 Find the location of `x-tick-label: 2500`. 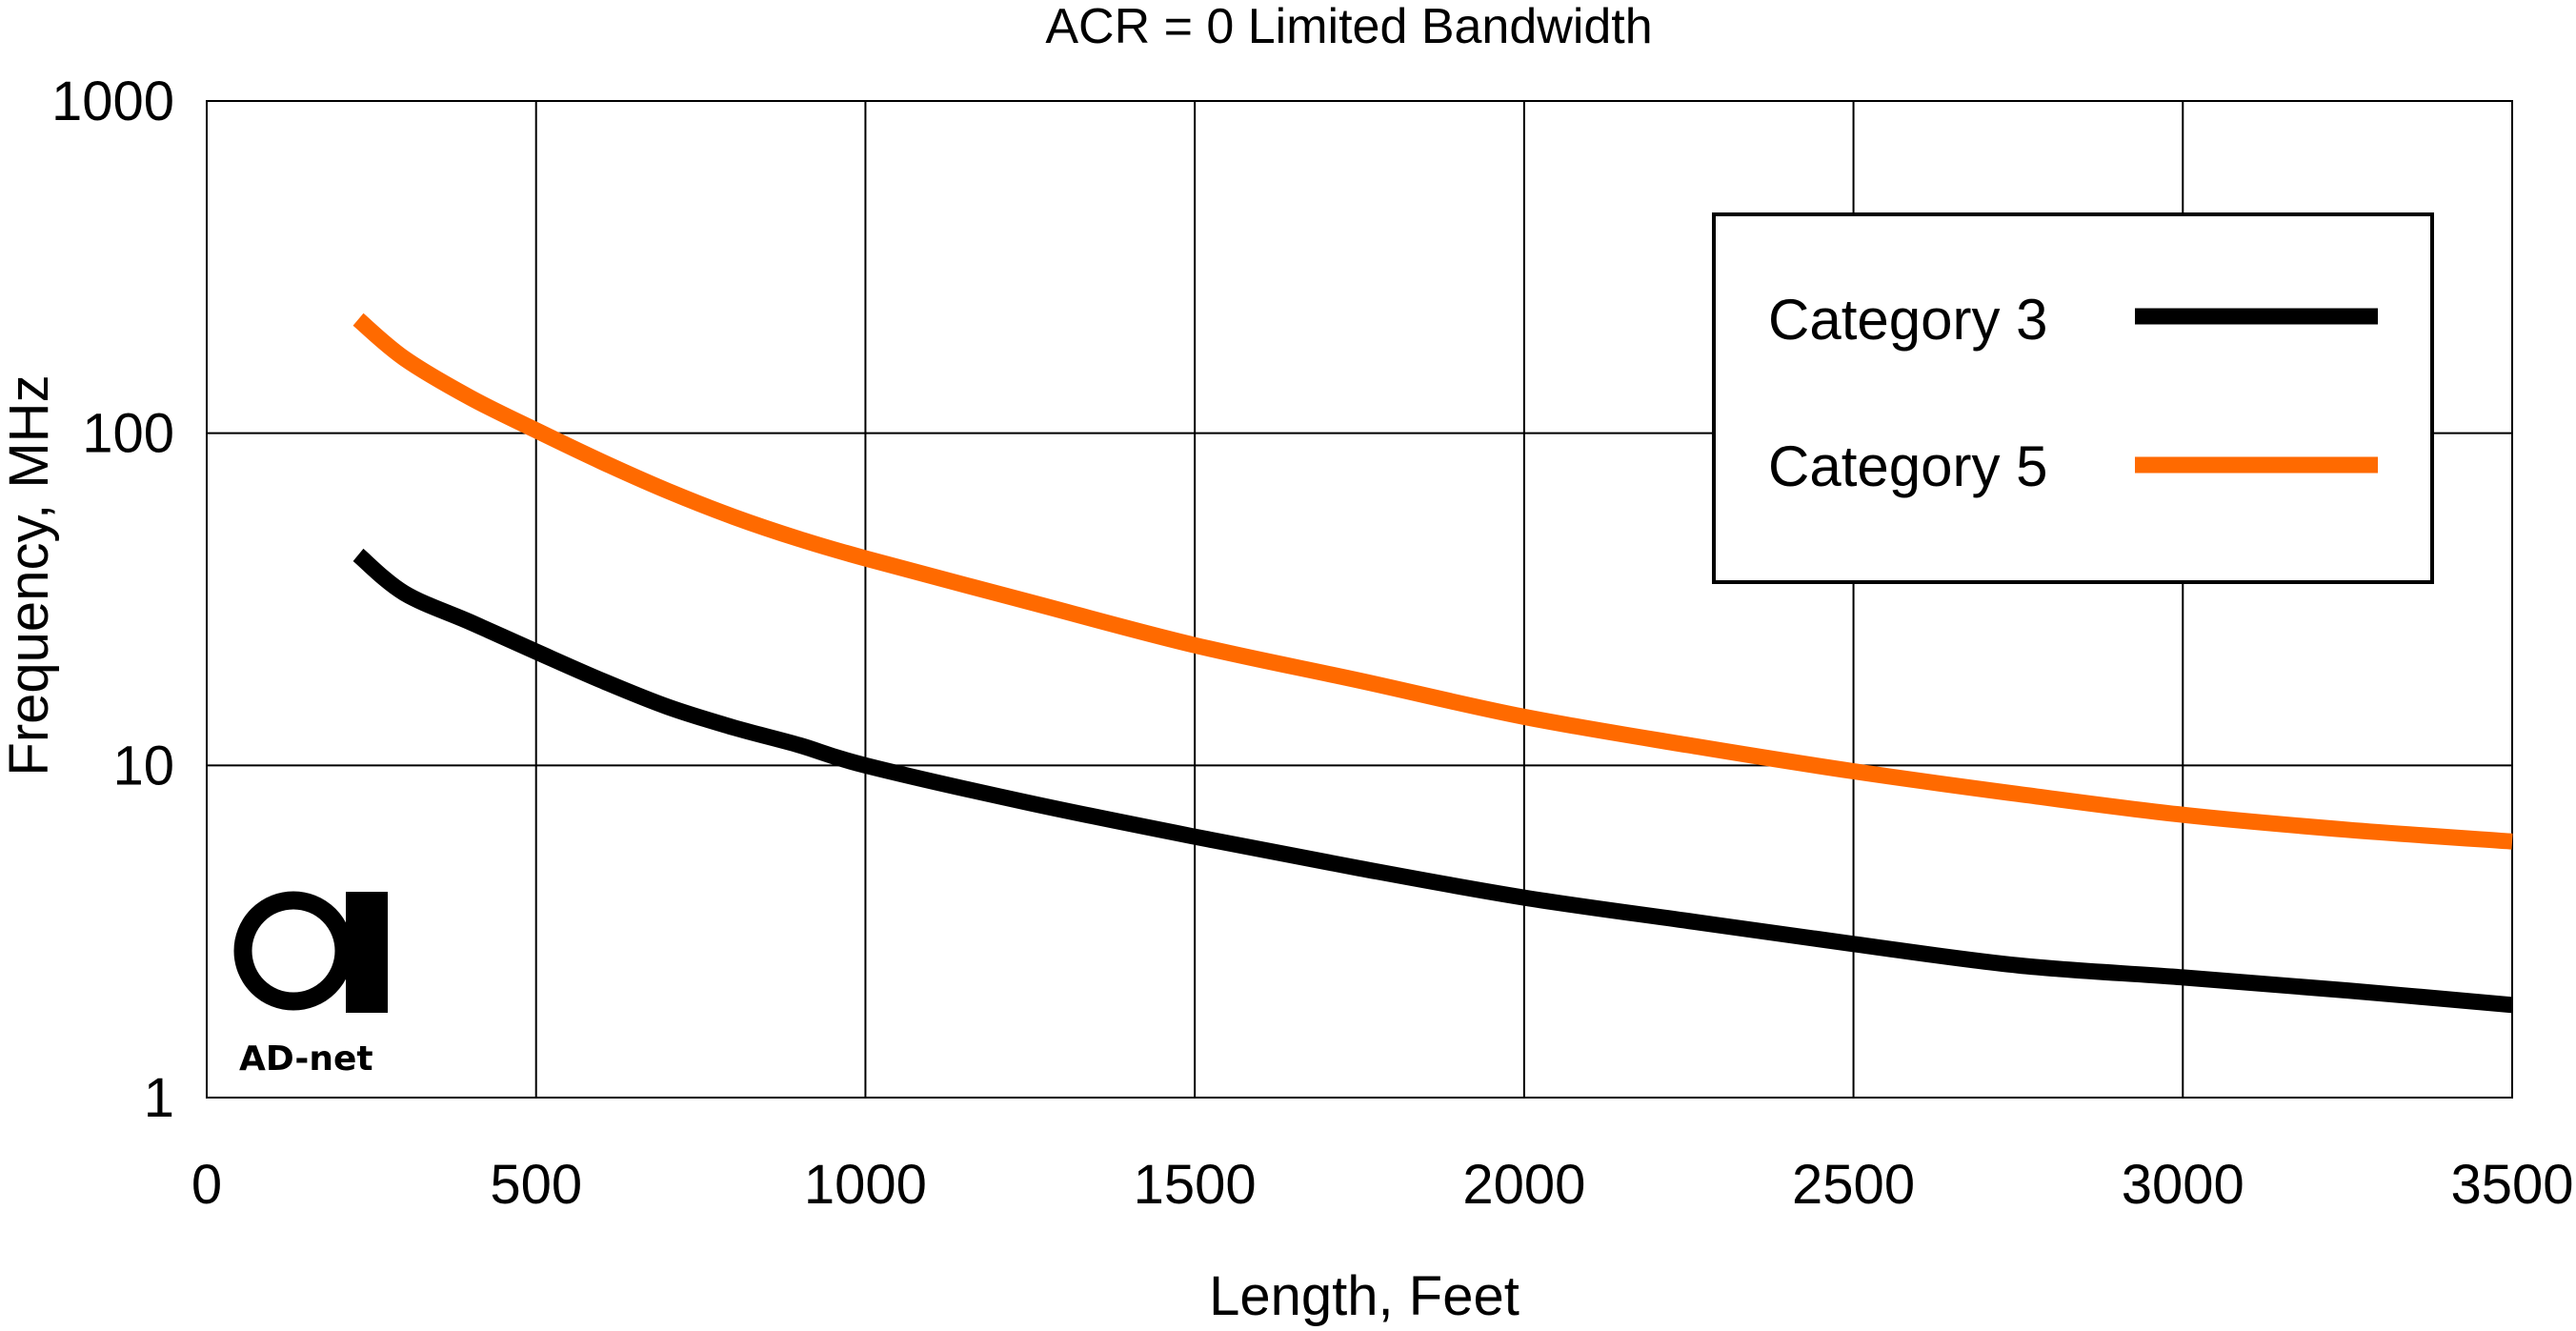

x-tick-label: 2500 is located at coordinates (1854, 1185).